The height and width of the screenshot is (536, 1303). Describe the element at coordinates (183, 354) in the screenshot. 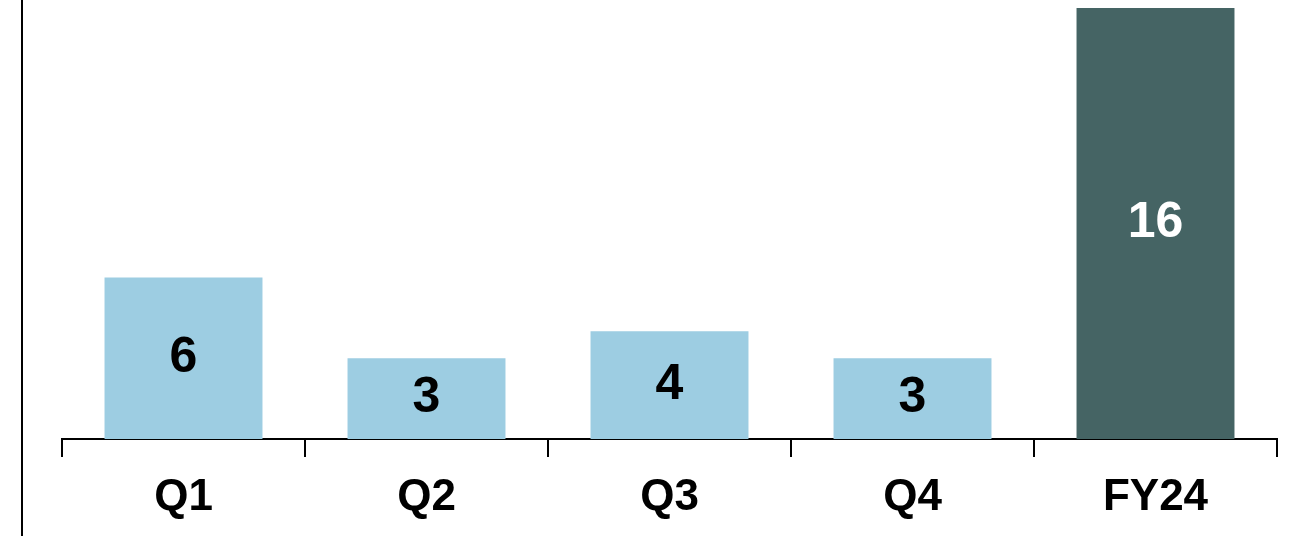

I see `data-label: 6` at that location.